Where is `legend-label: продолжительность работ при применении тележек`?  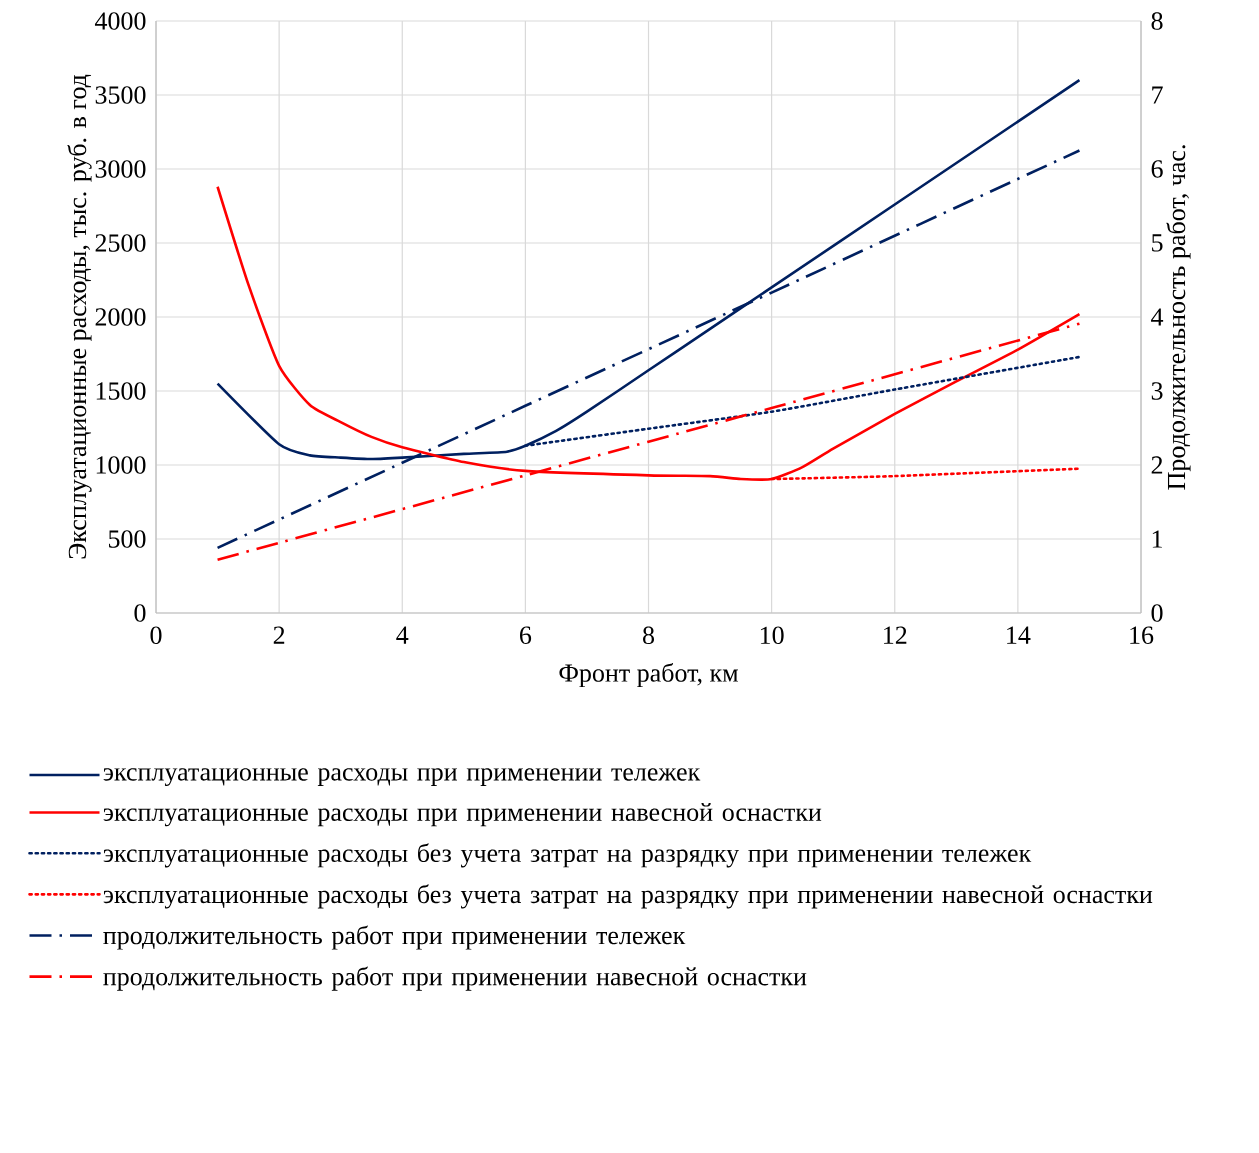 legend-label: продолжительность работ при применении тележек is located at coordinates (394, 937).